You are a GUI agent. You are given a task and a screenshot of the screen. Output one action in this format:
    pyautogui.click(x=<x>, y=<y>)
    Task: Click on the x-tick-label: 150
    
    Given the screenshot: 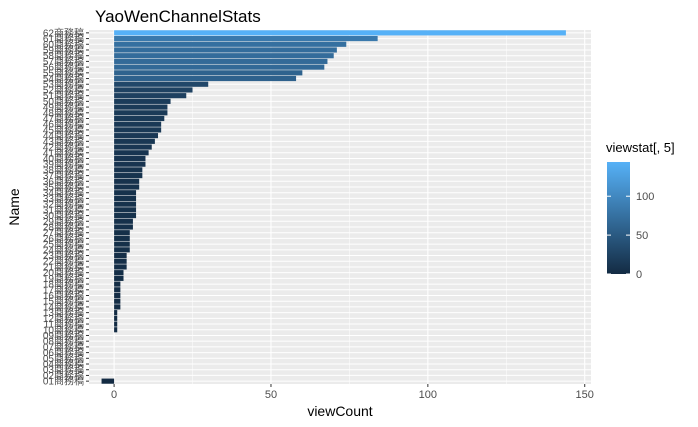 What is the action you would take?
    pyautogui.click(x=585, y=395)
    